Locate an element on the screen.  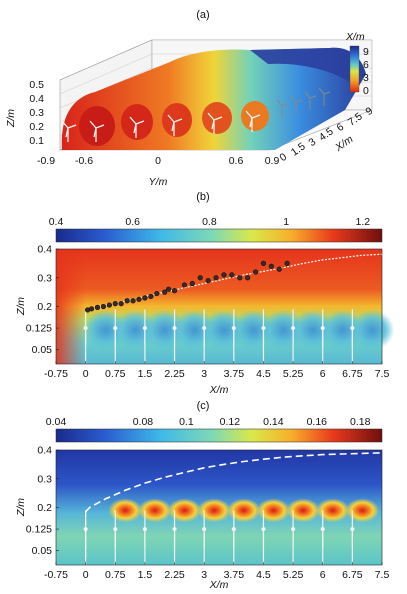
panel-a-y-tick: 0.9 is located at coordinates (272, 161).